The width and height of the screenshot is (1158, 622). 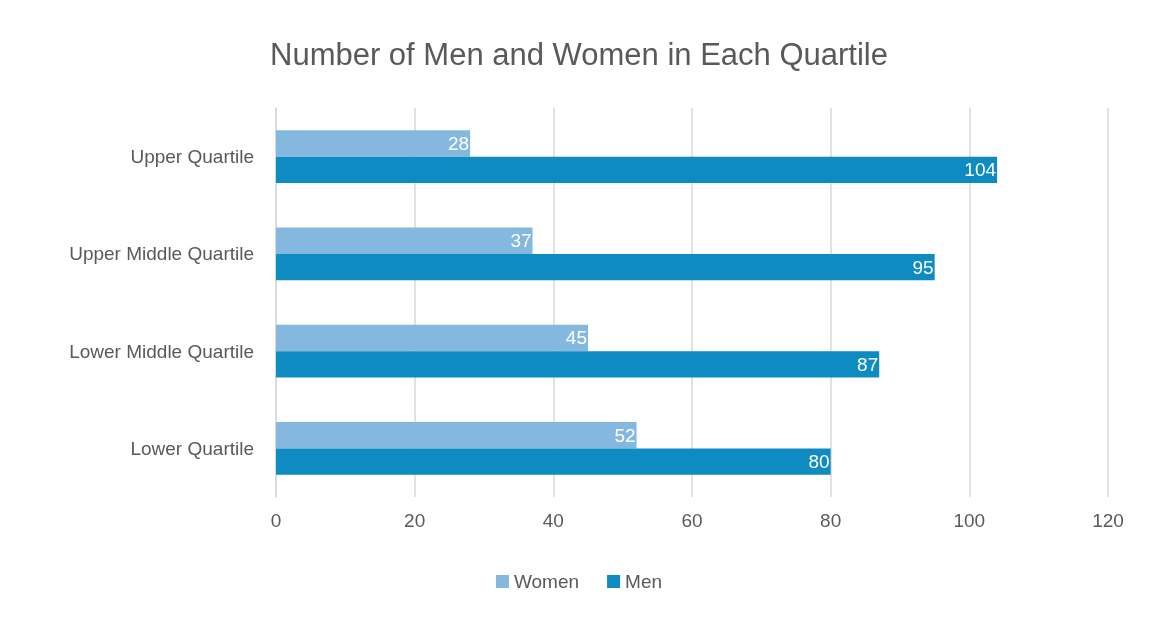 I want to click on data-label: 28, so click(x=458, y=143).